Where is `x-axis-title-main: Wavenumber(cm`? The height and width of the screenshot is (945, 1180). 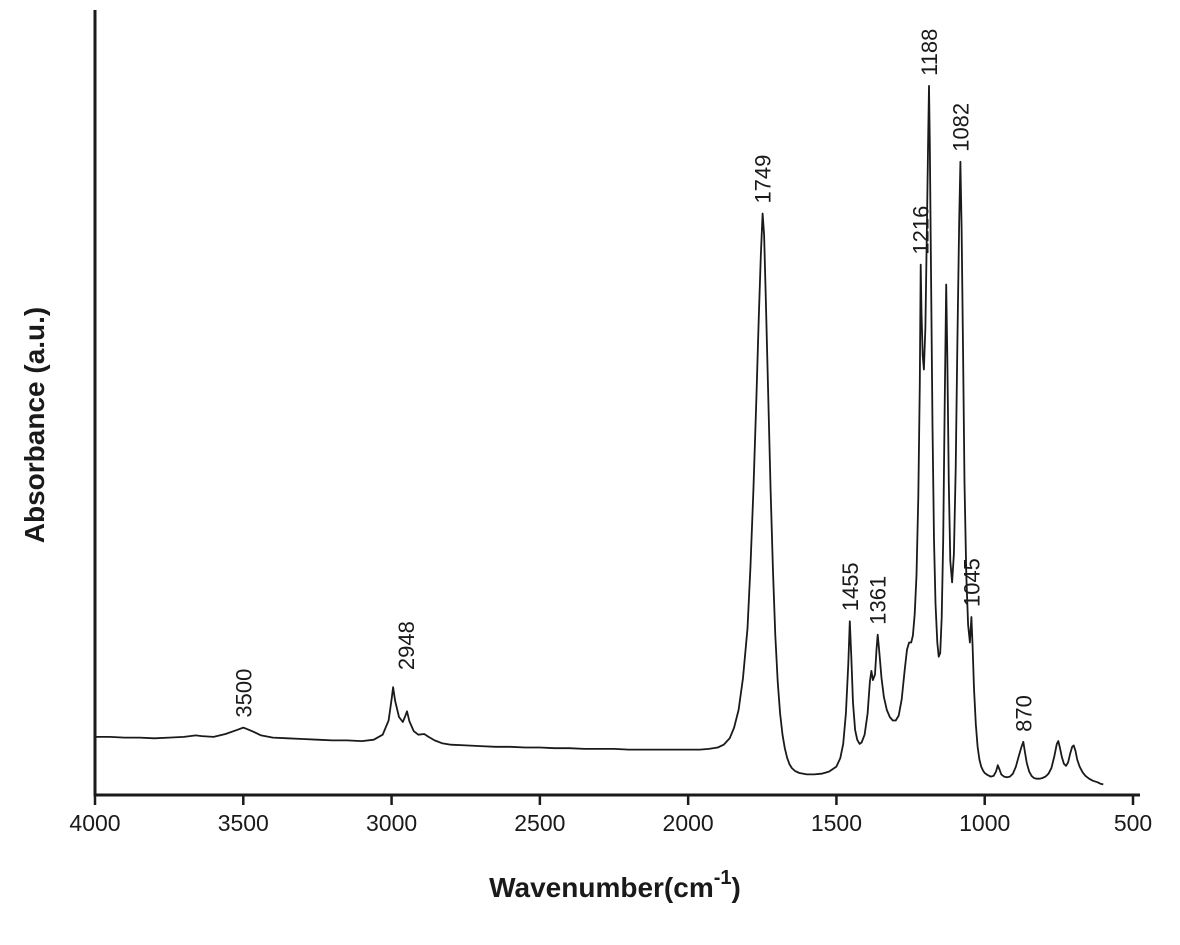 x-axis-title-main: Wavenumber(cm is located at coordinates (601, 887).